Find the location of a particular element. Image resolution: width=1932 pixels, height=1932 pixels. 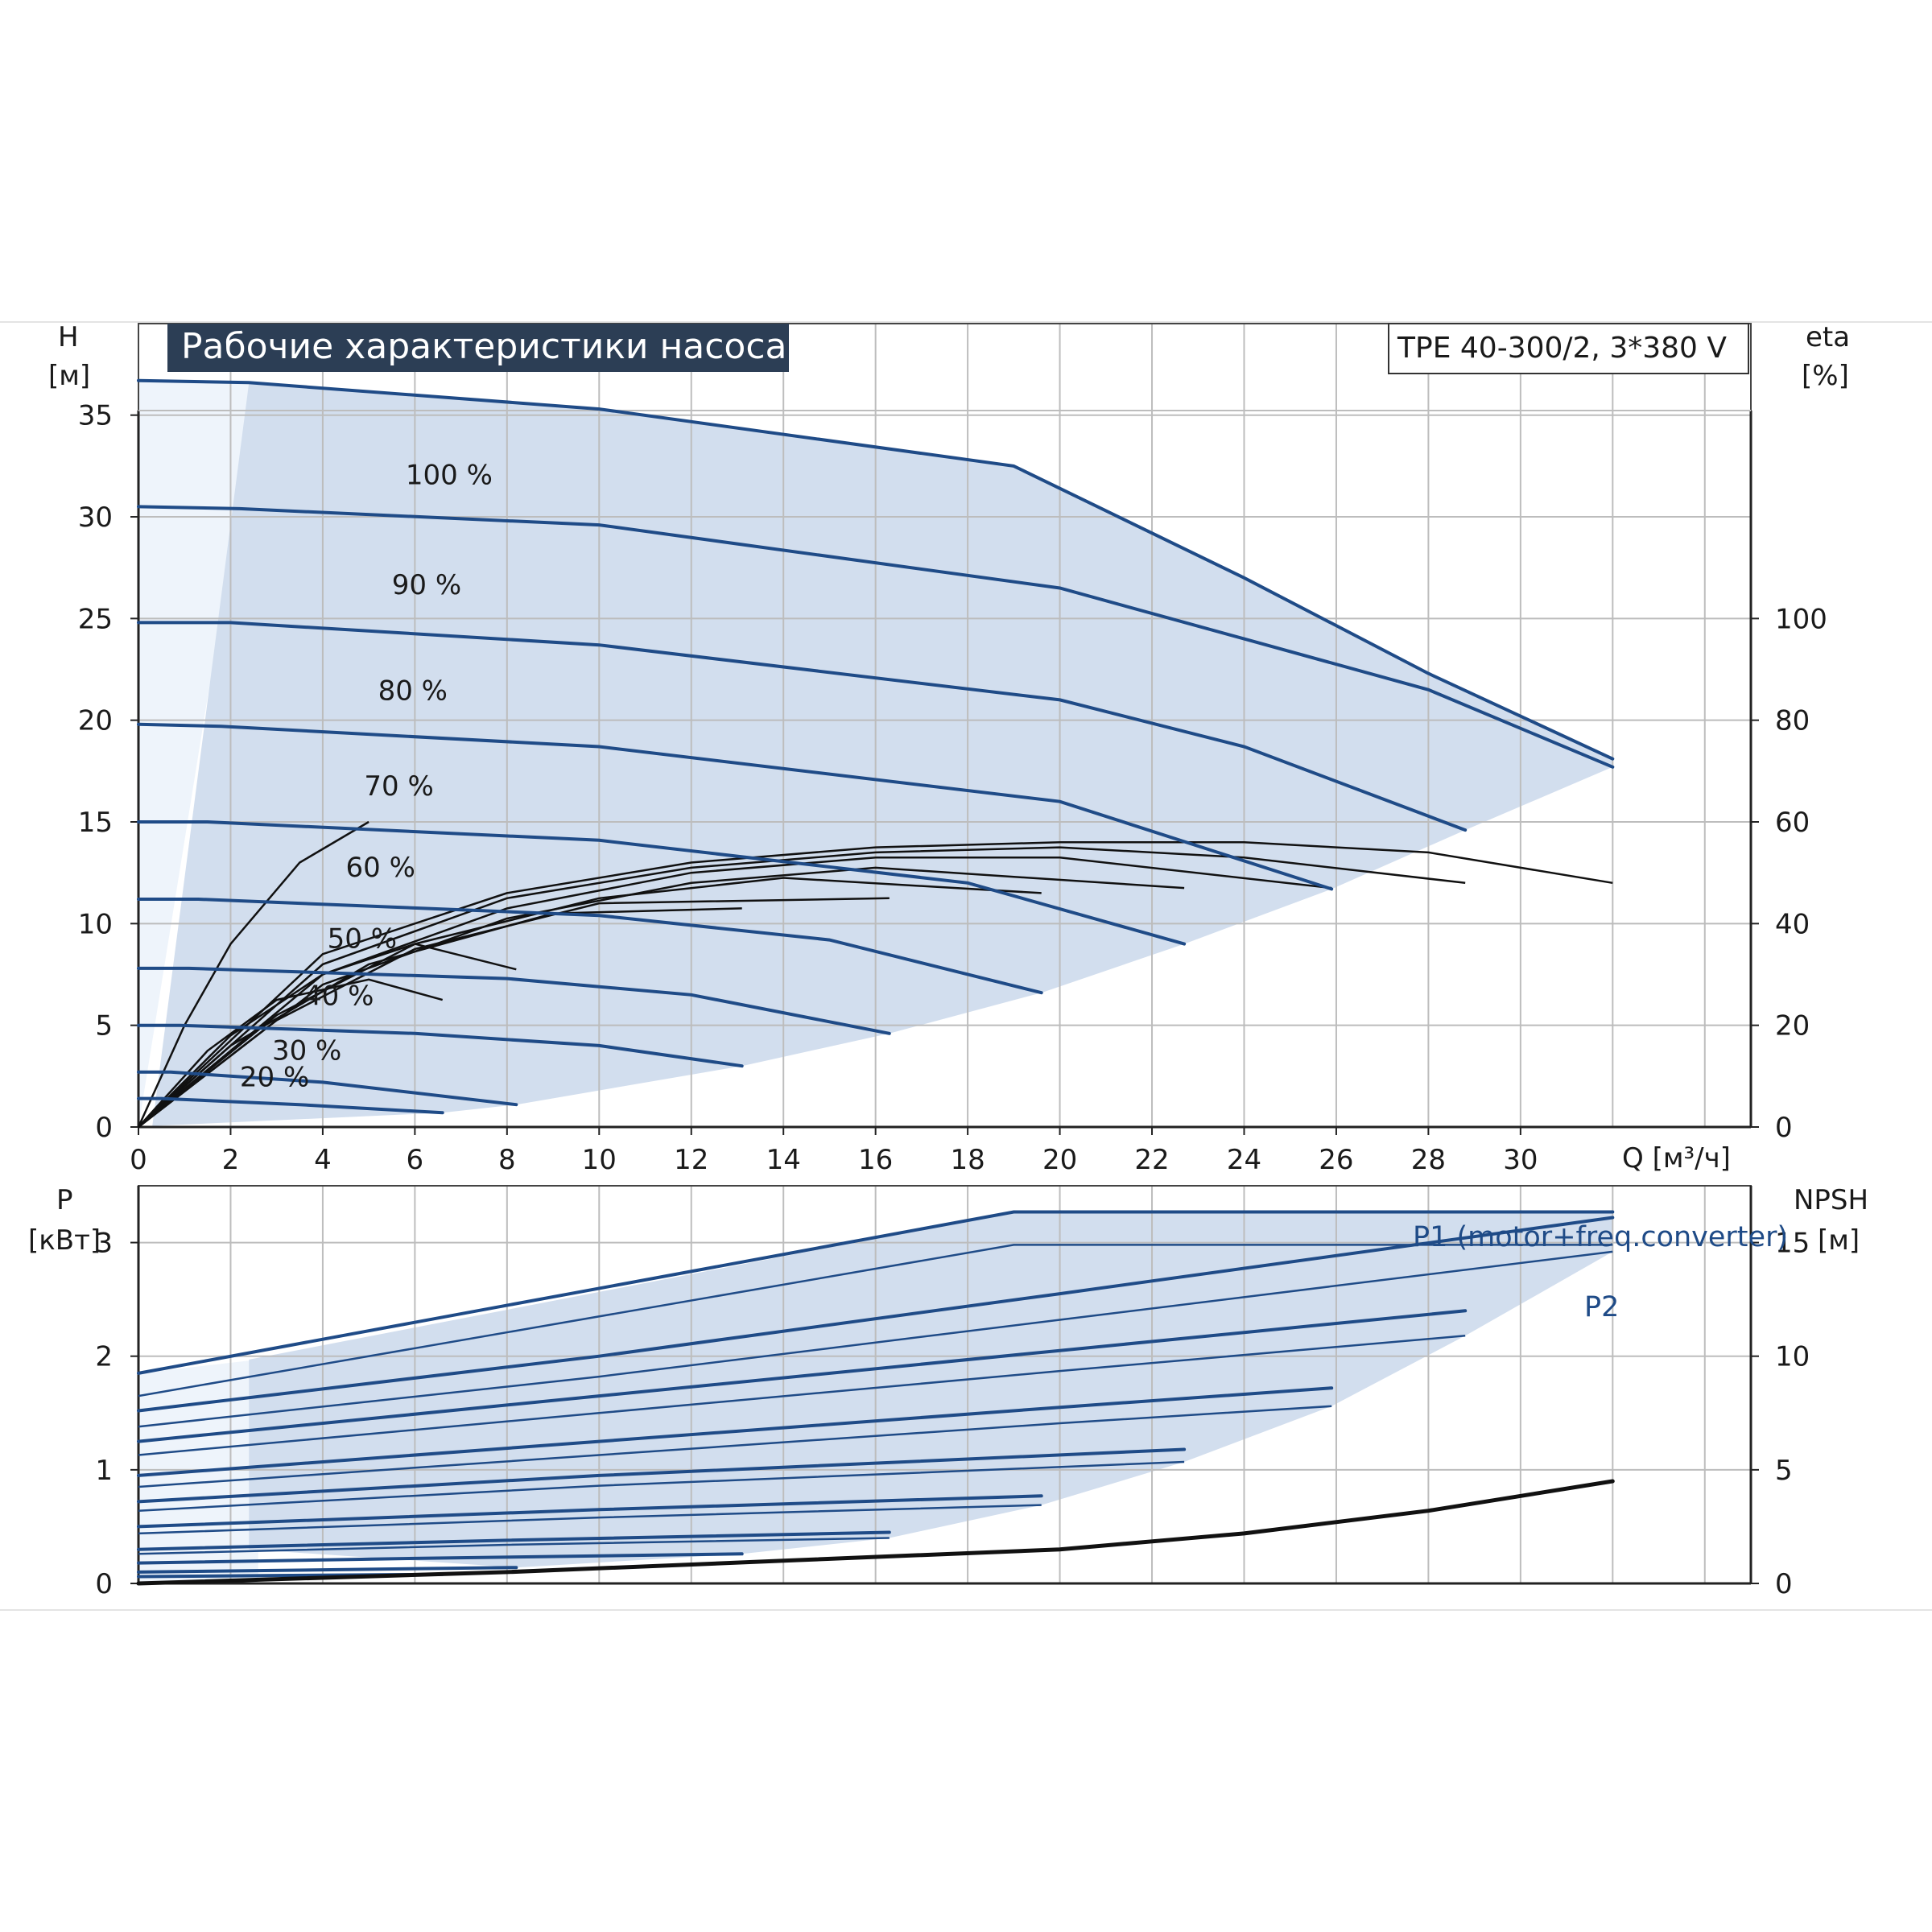

npsh-tick-label: 5 is located at coordinates (1784, 1471).